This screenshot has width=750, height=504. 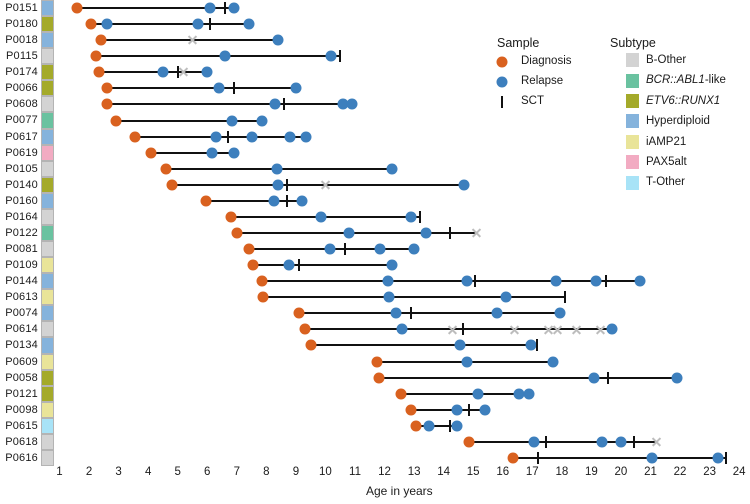 I want to click on patient-row: P0066, so click(x=375, y=88).